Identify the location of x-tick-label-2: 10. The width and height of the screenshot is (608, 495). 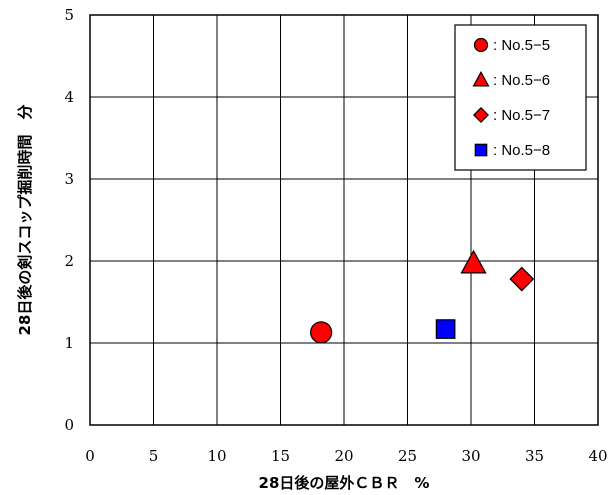
(216, 456).